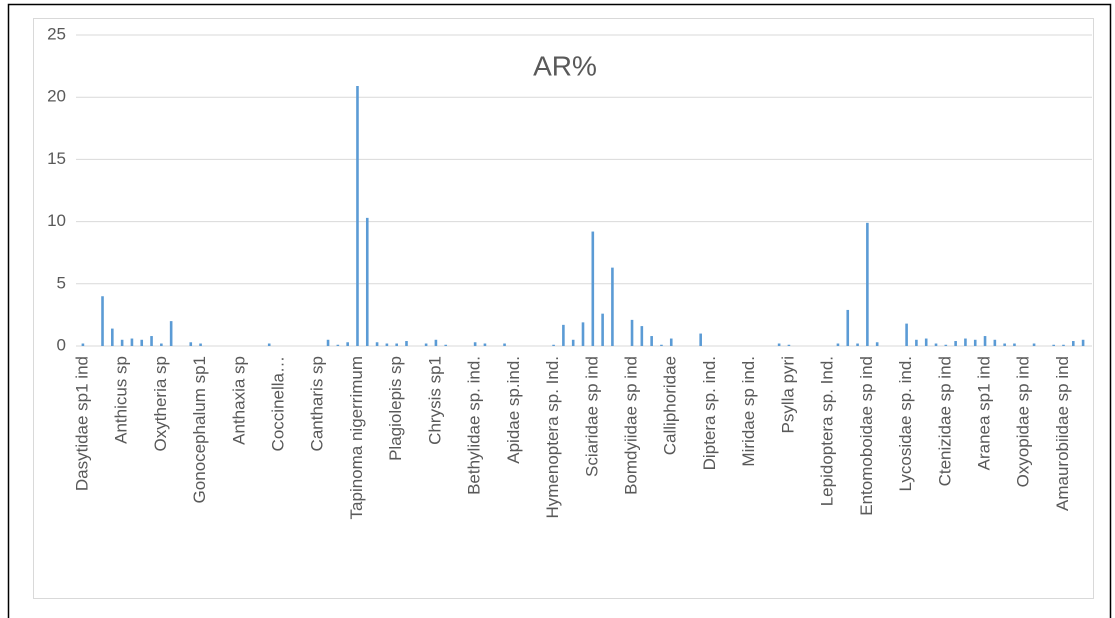  I want to click on x-tick-label: Plagiolepis sp, so click(395, 408).